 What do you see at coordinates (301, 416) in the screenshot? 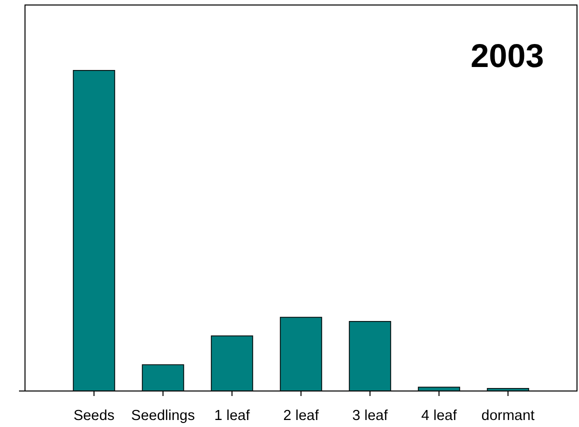
I see `x-tick-label: 2 leaf` at bounding box center [301, 416].